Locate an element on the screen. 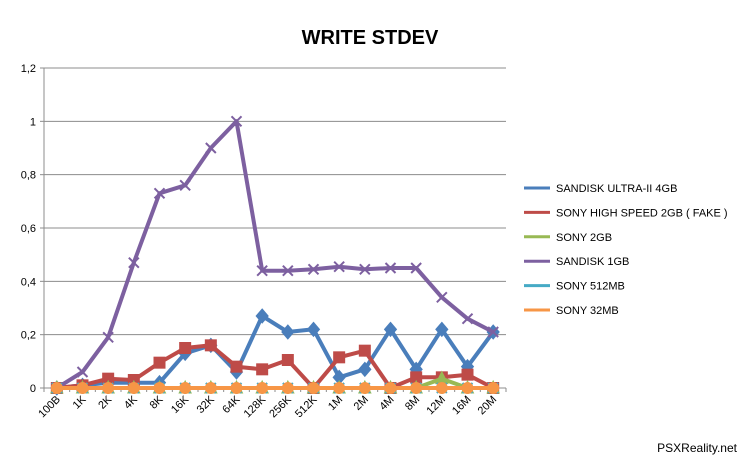 This screenshot has width=741, height=457. x-tick-label: 100B is located at coordinates (49, 407).